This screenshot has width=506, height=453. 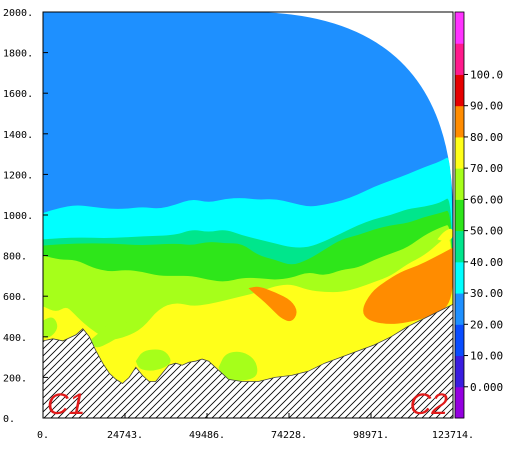 I want to click on terrain-outline, so click(x=248, y=343).